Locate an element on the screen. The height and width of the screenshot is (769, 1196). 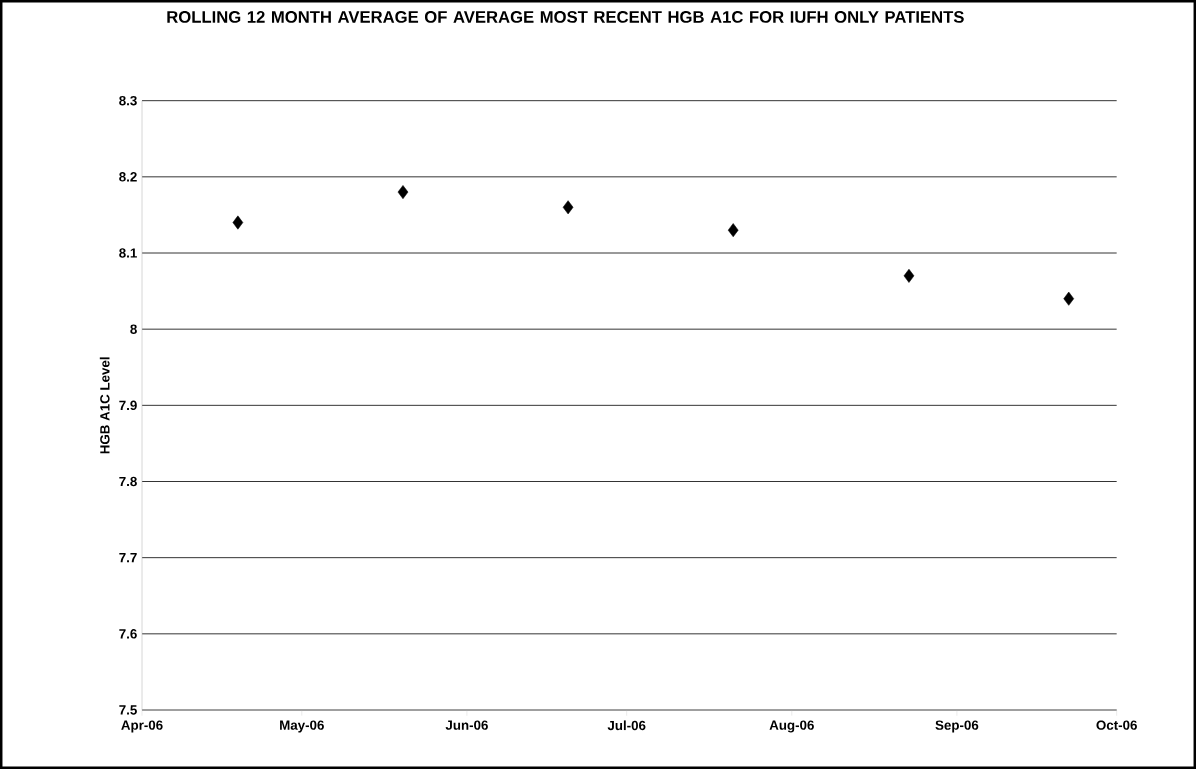
y-tick-label: 8.1 is located at coordinates (128, 253).